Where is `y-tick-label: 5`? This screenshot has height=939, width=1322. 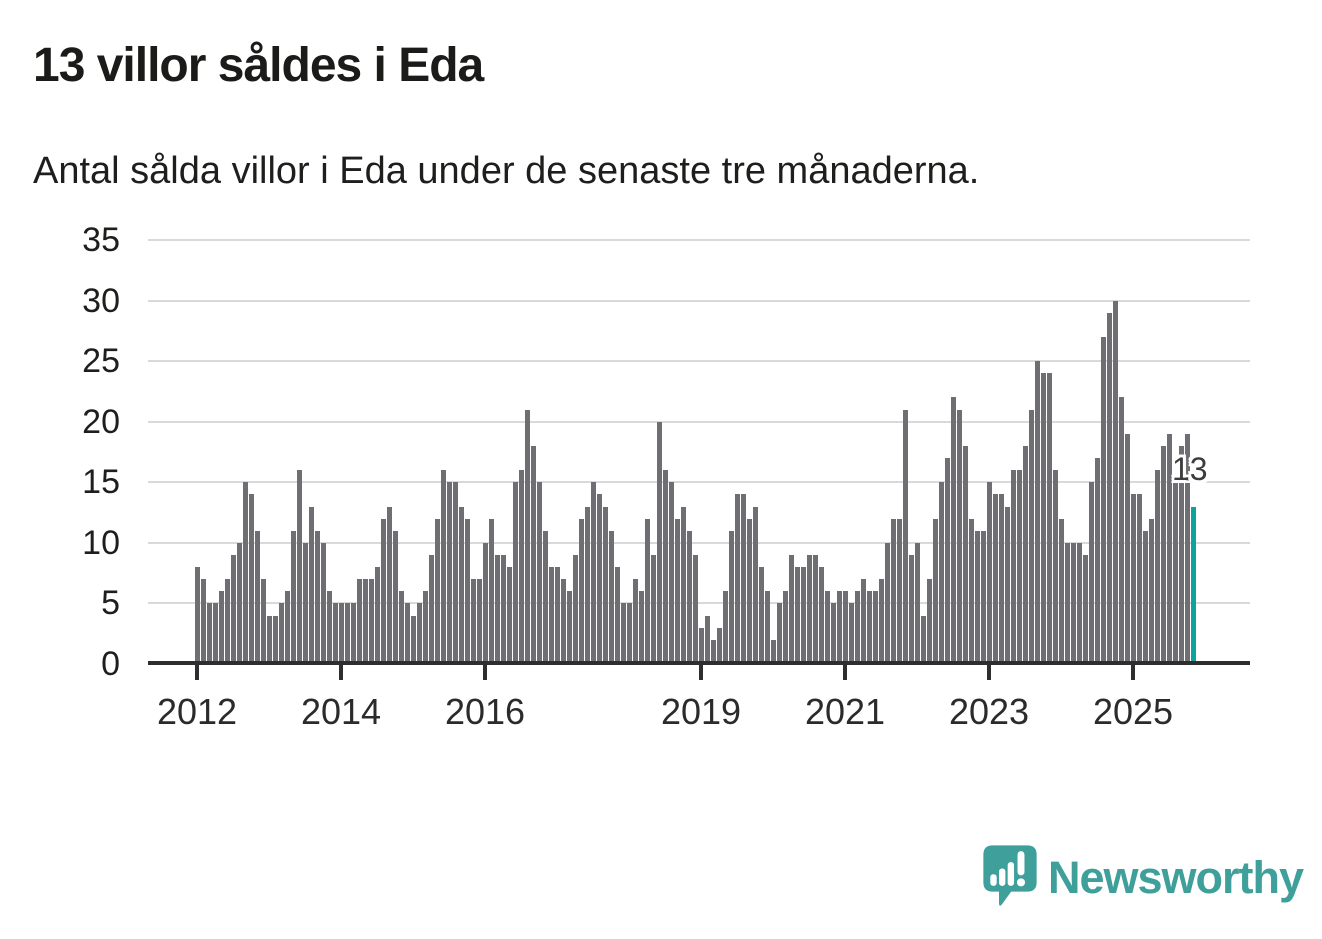
y-tick-label: 5 is located at coordinates (110, 603).